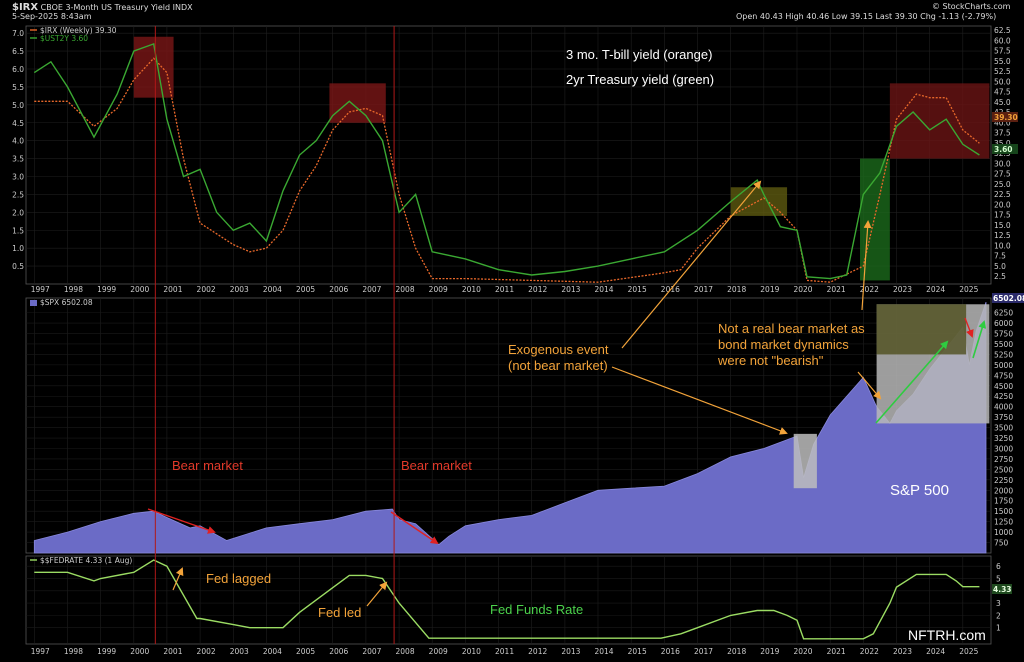  What do you see at coordinates (979, 339) in the screenshot?
I see `arrow-bull-2025` at bounding box center [979, 339].